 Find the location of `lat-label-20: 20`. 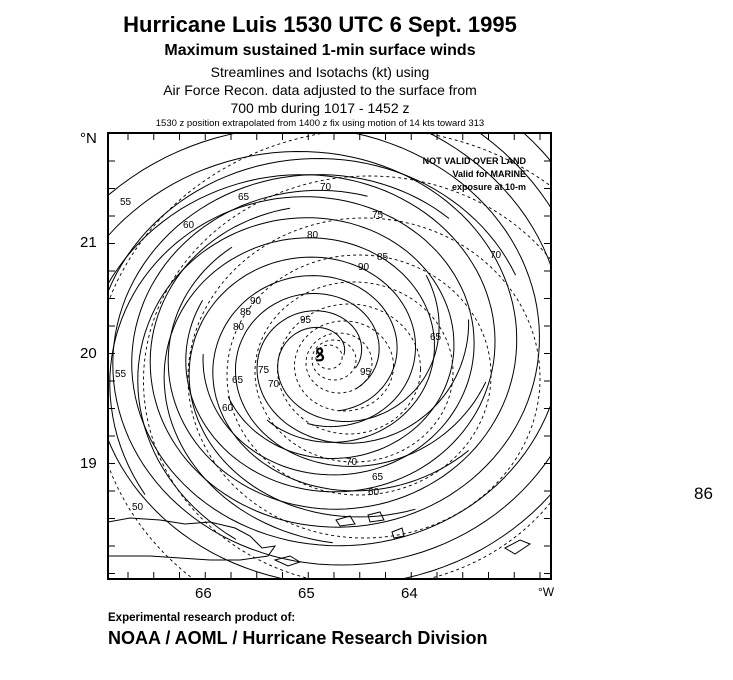

lat-label-20: 20 is located at coordinates (88, 353).